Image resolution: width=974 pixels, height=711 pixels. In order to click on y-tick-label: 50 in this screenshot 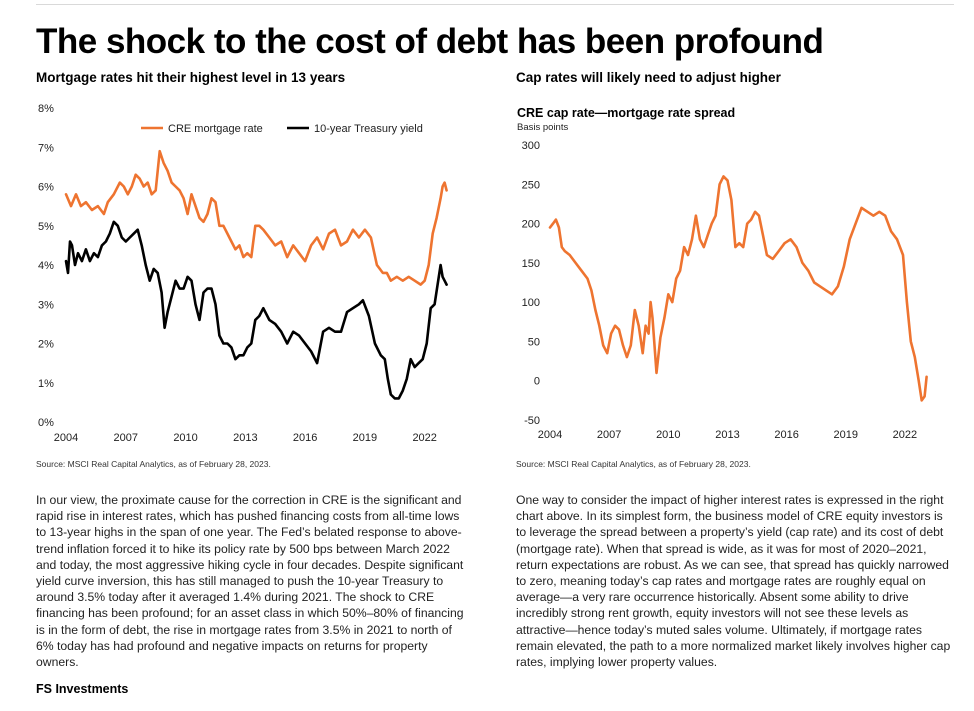, I will do `click(534, 342)`.